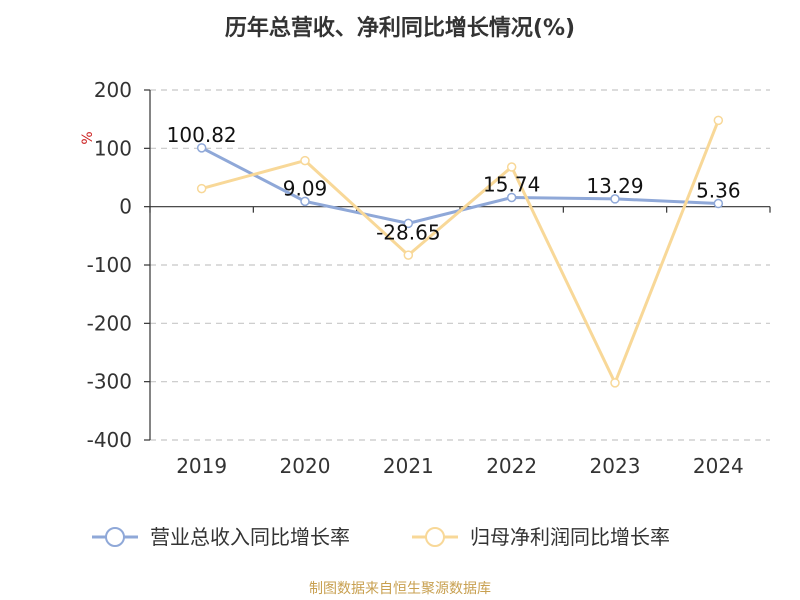 Image resolution: width=800 pixels, height=600 pixels. Describe the element at coordinates (109, 323) in the screenshot. I see `y-tick-label: -200` at that location.